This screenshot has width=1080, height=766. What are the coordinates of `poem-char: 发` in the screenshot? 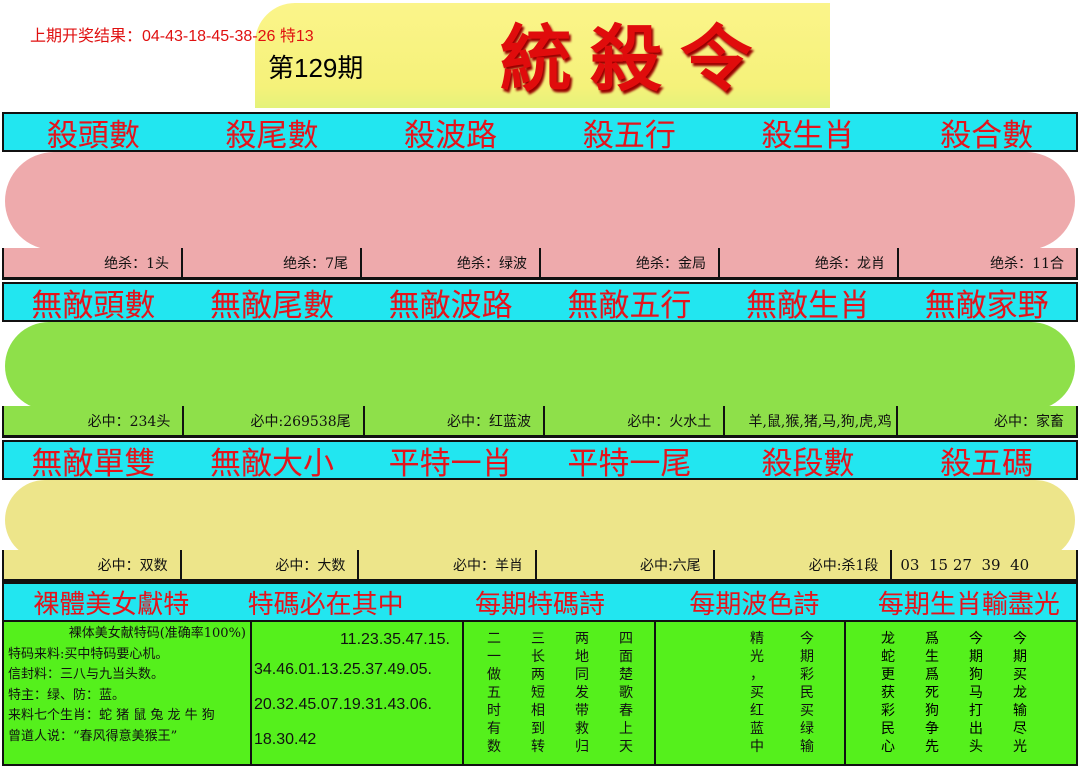 It's located at (582, 693).